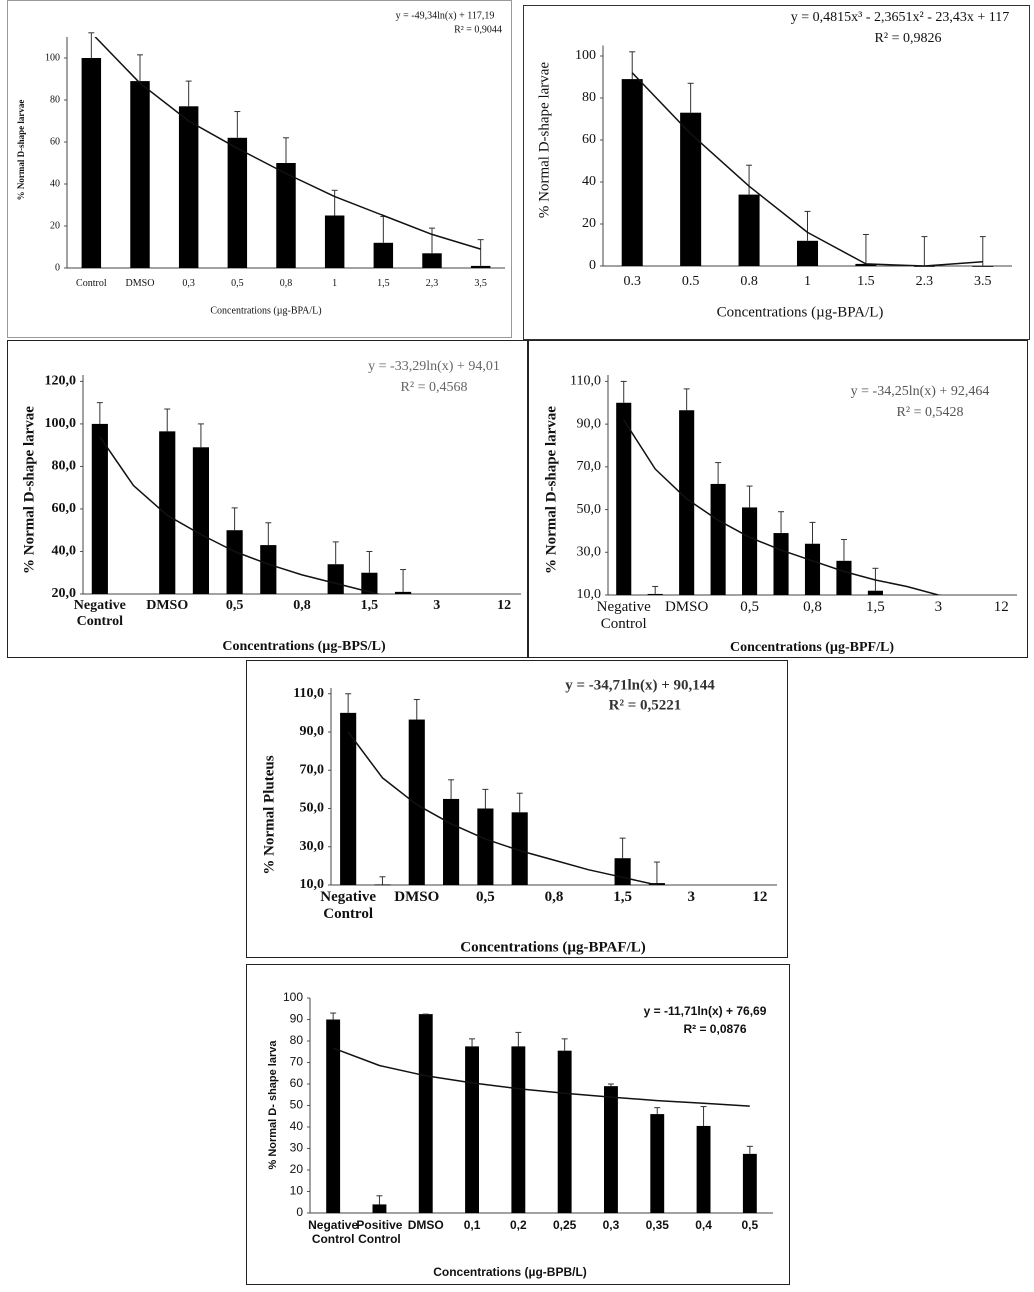  Describe the element at coordinates (240, 515) in the screenshot. I see `trend-line` at that location.